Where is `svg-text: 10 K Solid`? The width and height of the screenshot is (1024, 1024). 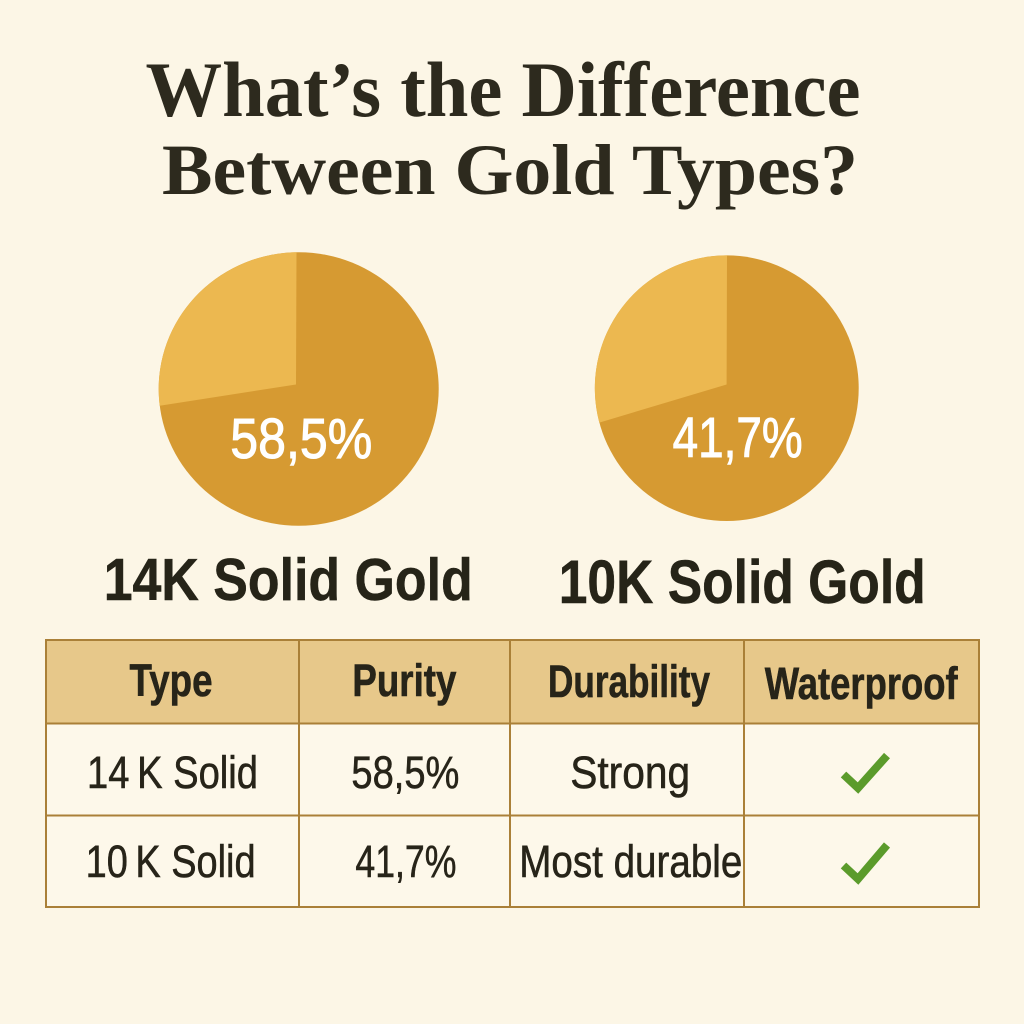
svg-text: 10 K Solid is located at coordinates (171, 861).